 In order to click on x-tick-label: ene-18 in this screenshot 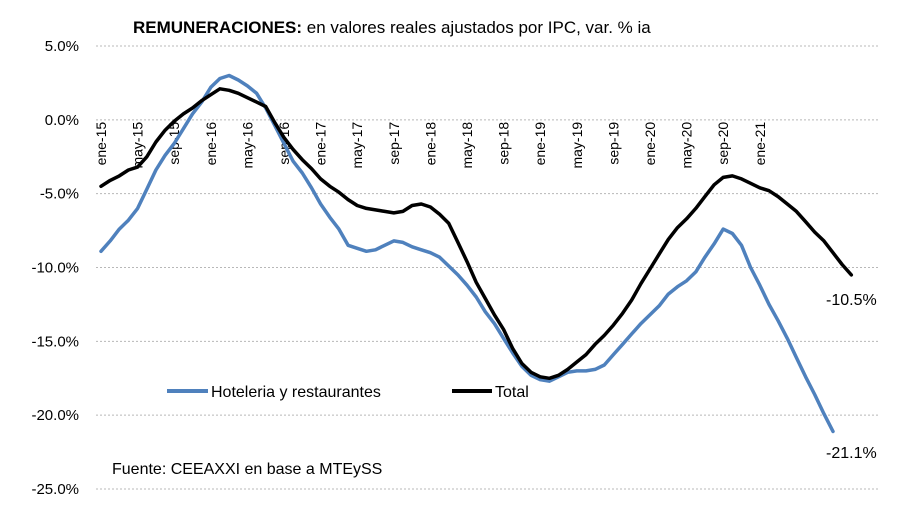, I will do `click(430, 144)`.